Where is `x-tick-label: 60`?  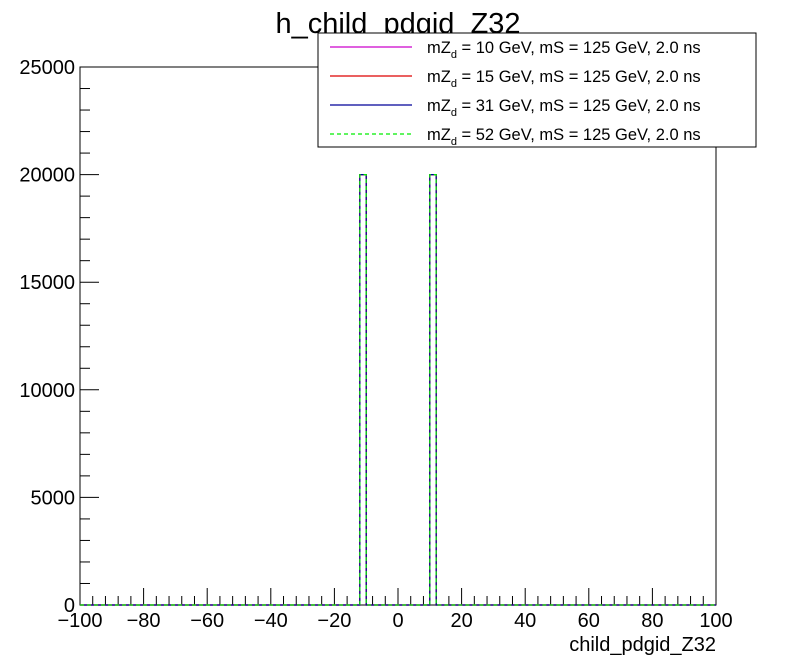 x-tick-label: 60 is located at coordinates (589, 621).